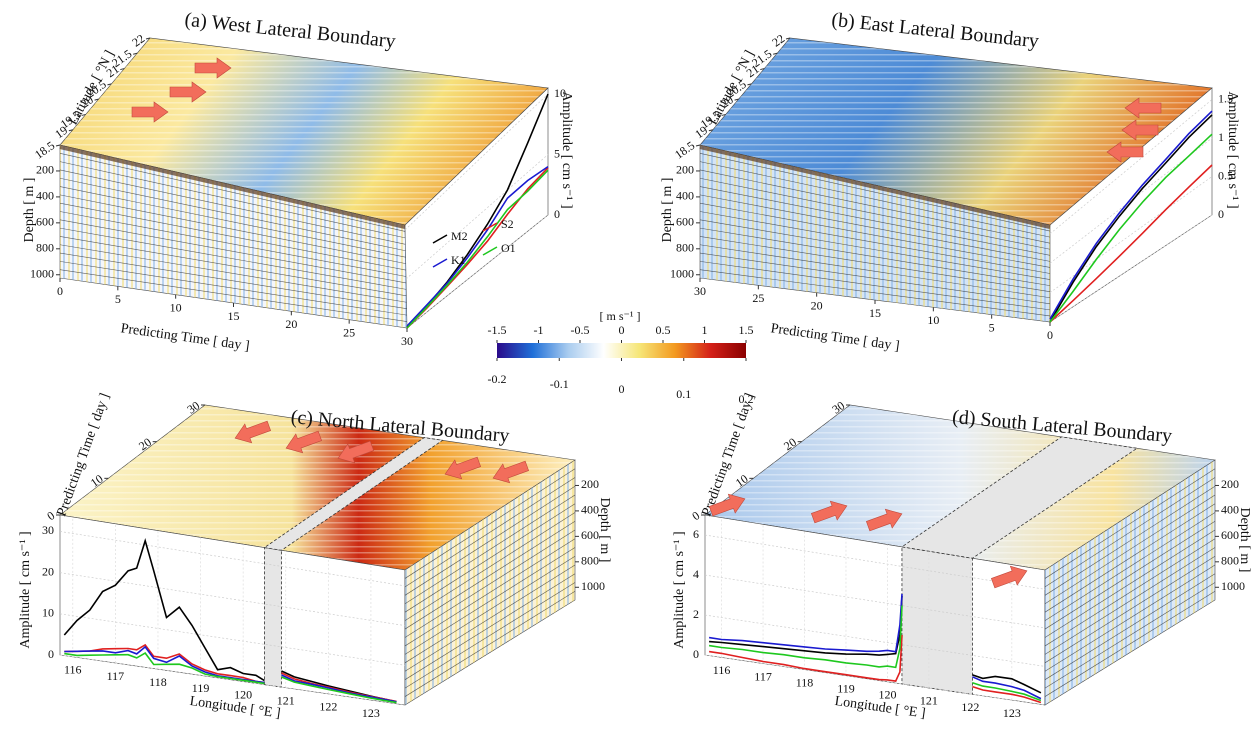  I want to click on y-tick-label: 6, so click(696, 534).